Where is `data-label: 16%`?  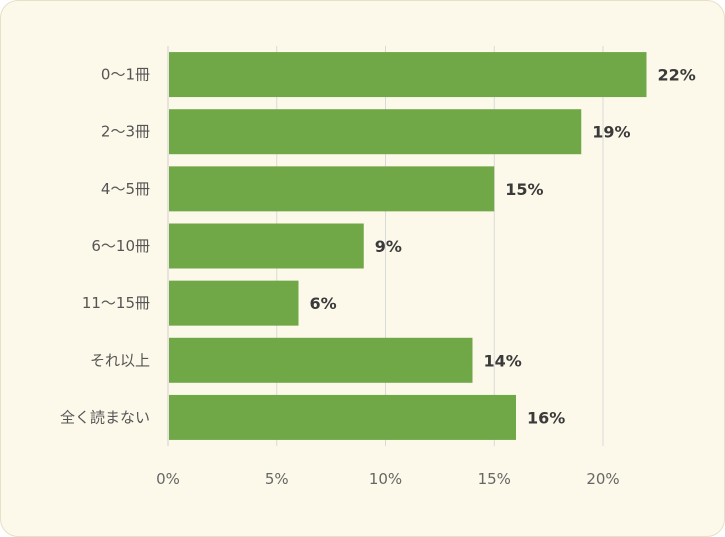 data-label: 16% is located at coordinates (546, 417).